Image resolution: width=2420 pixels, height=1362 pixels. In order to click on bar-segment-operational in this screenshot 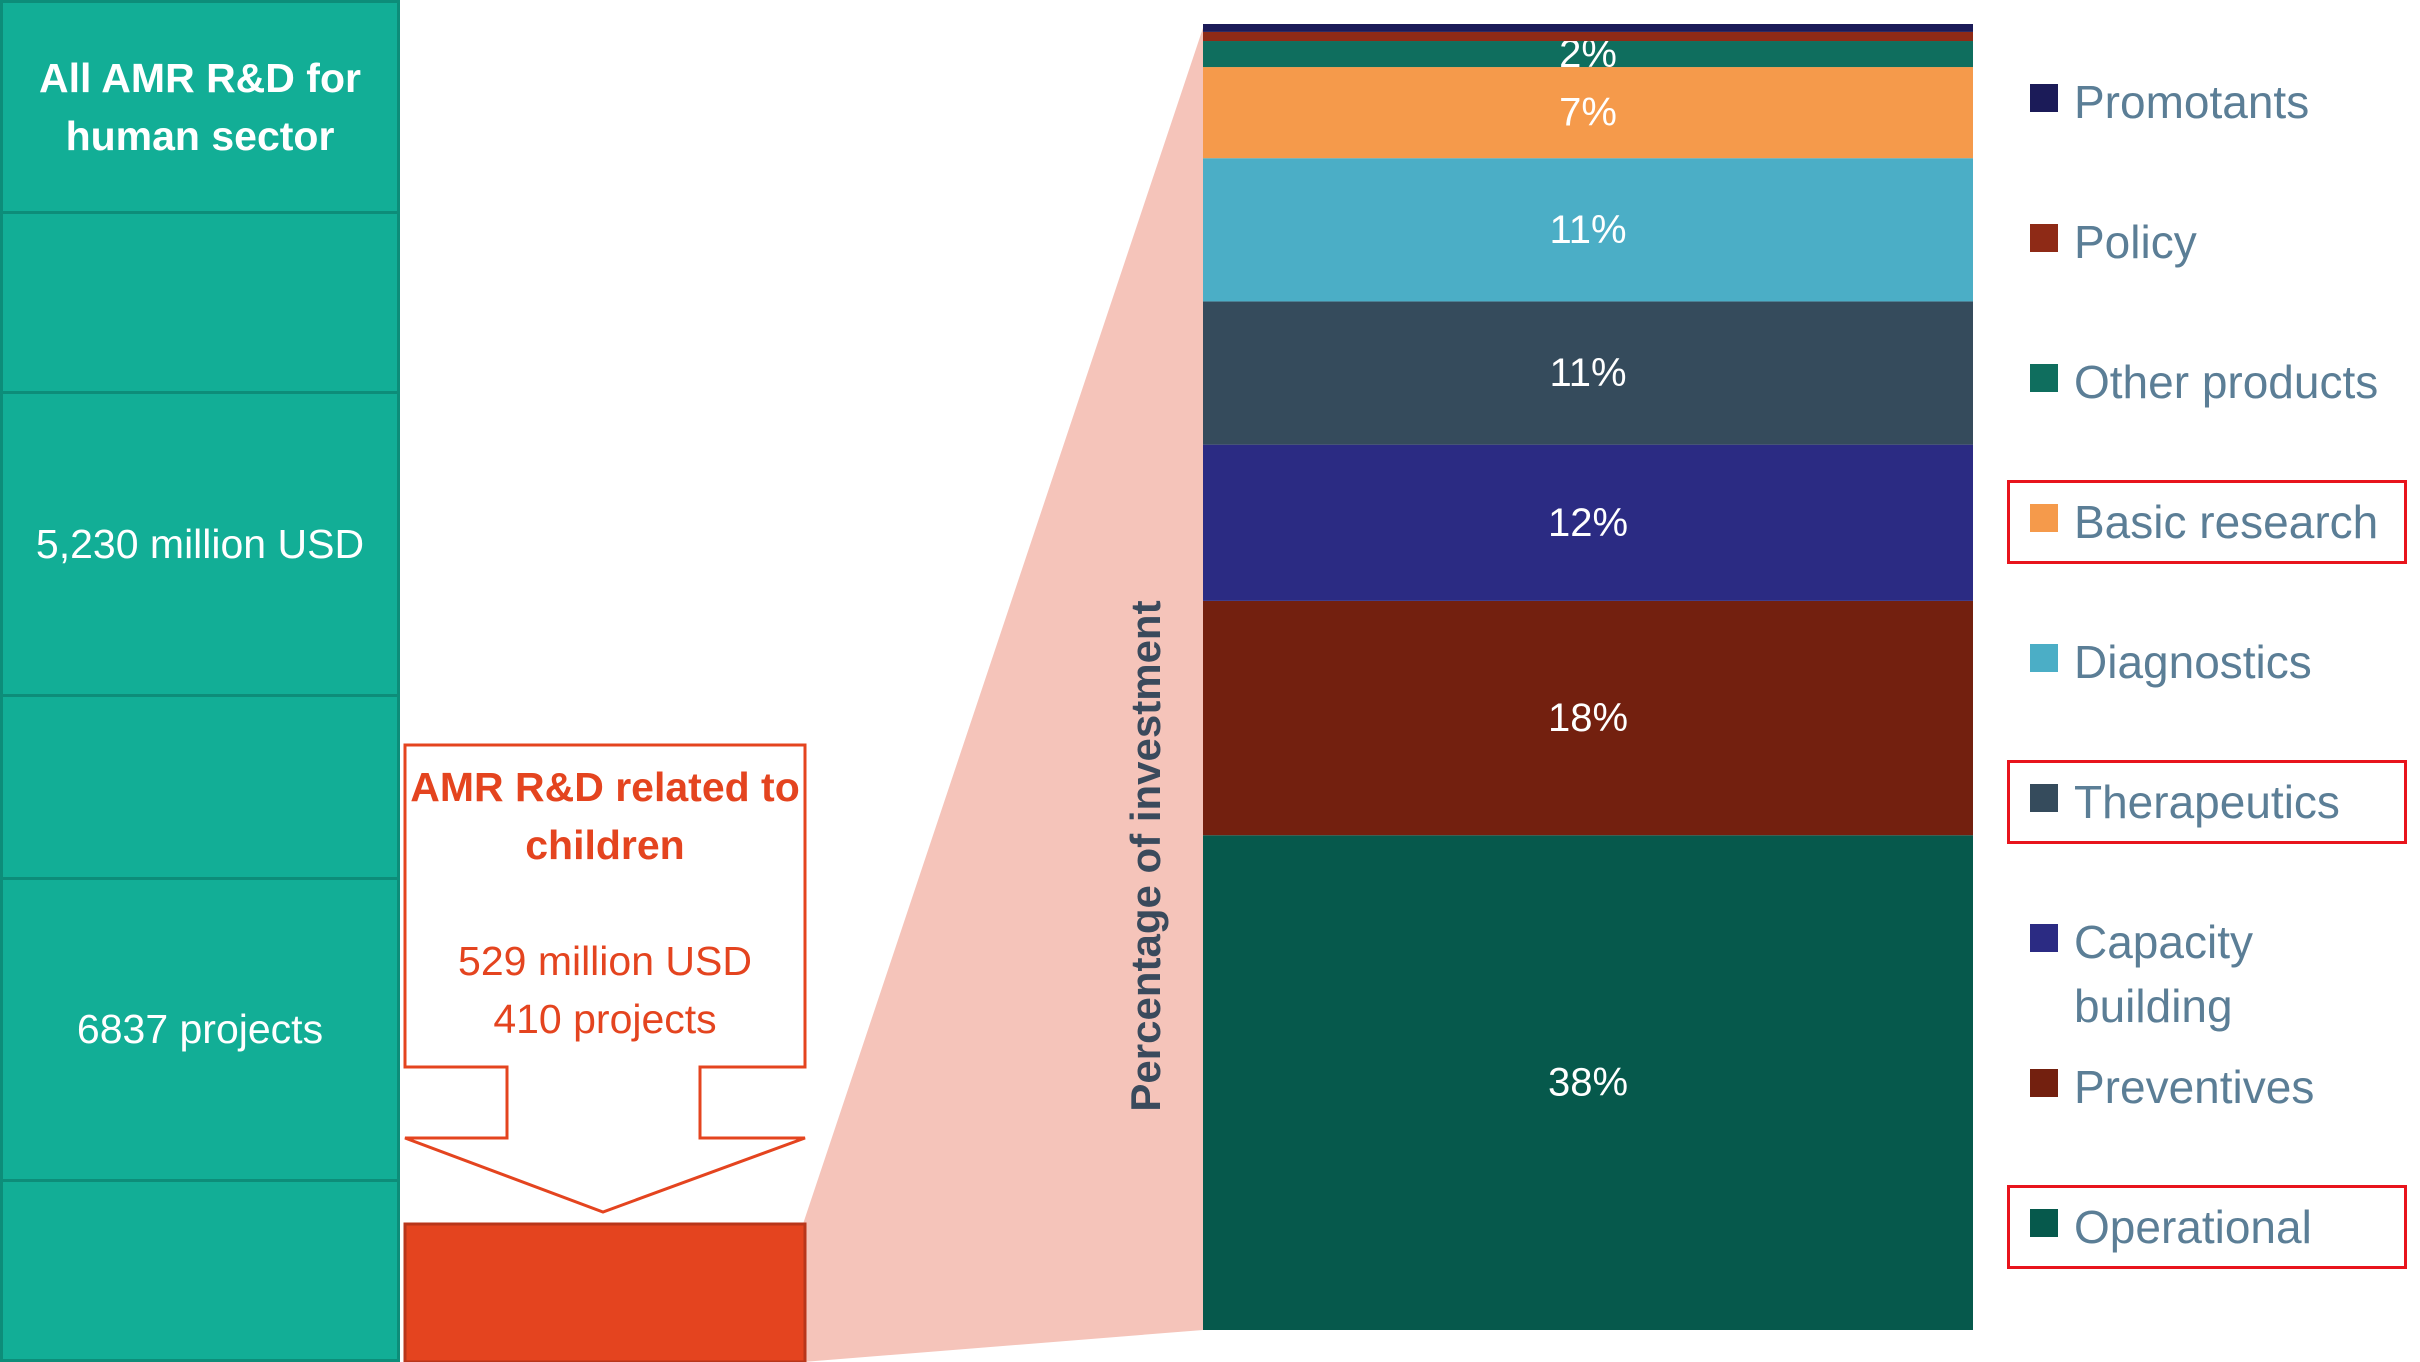, I will do `click(1588, 1082)`.